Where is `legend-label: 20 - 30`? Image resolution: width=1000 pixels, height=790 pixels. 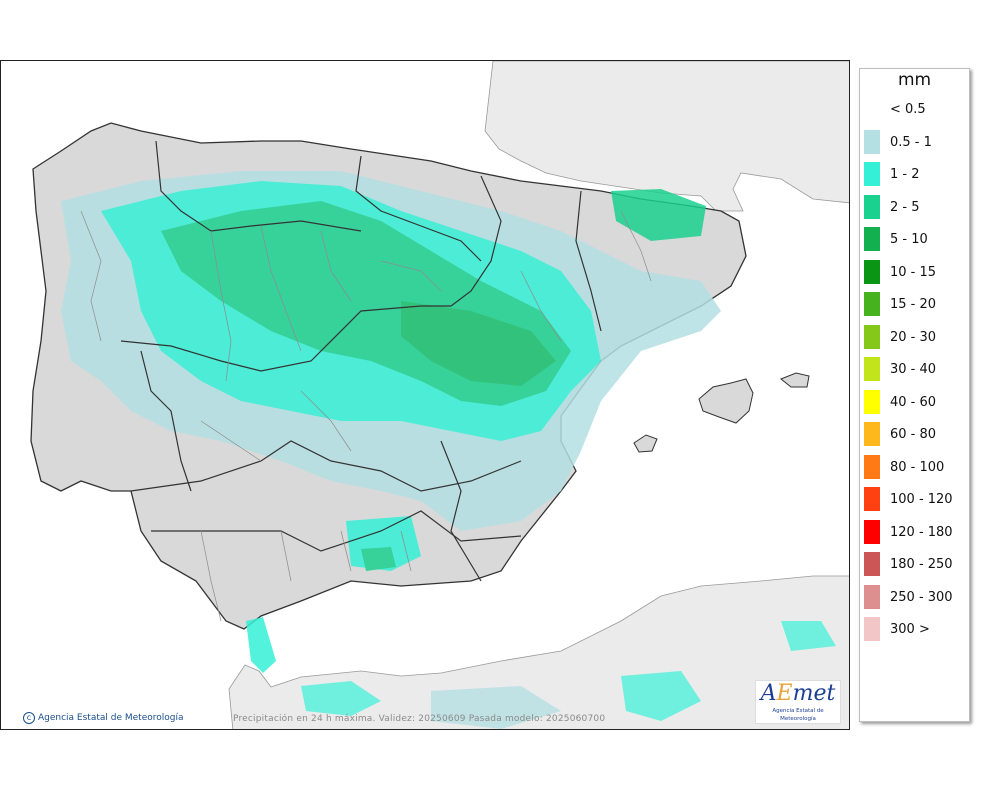
legend-label: 20 - 30 is located at coordinates (913, 337).